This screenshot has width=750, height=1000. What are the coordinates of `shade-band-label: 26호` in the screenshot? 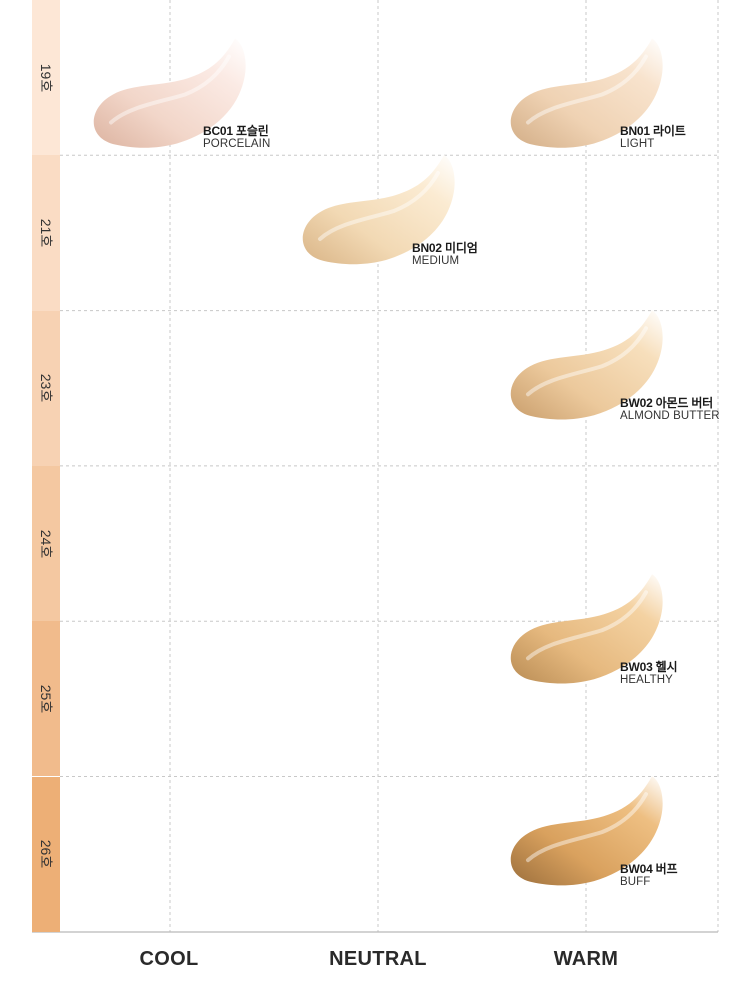 It's located at (46, 854).